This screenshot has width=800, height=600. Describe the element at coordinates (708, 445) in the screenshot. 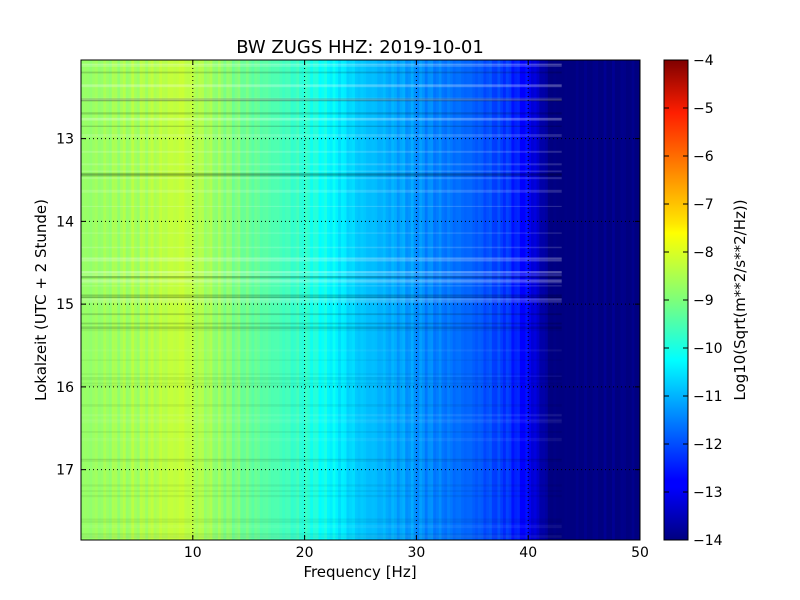

I see `colorbar-tick-label: −12` at that location.